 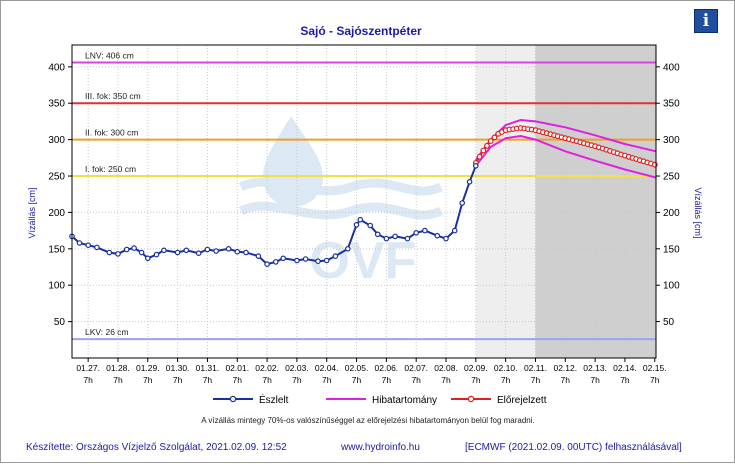 I want to click on x-tick-label: 02.15., so click(x=655, y=368).